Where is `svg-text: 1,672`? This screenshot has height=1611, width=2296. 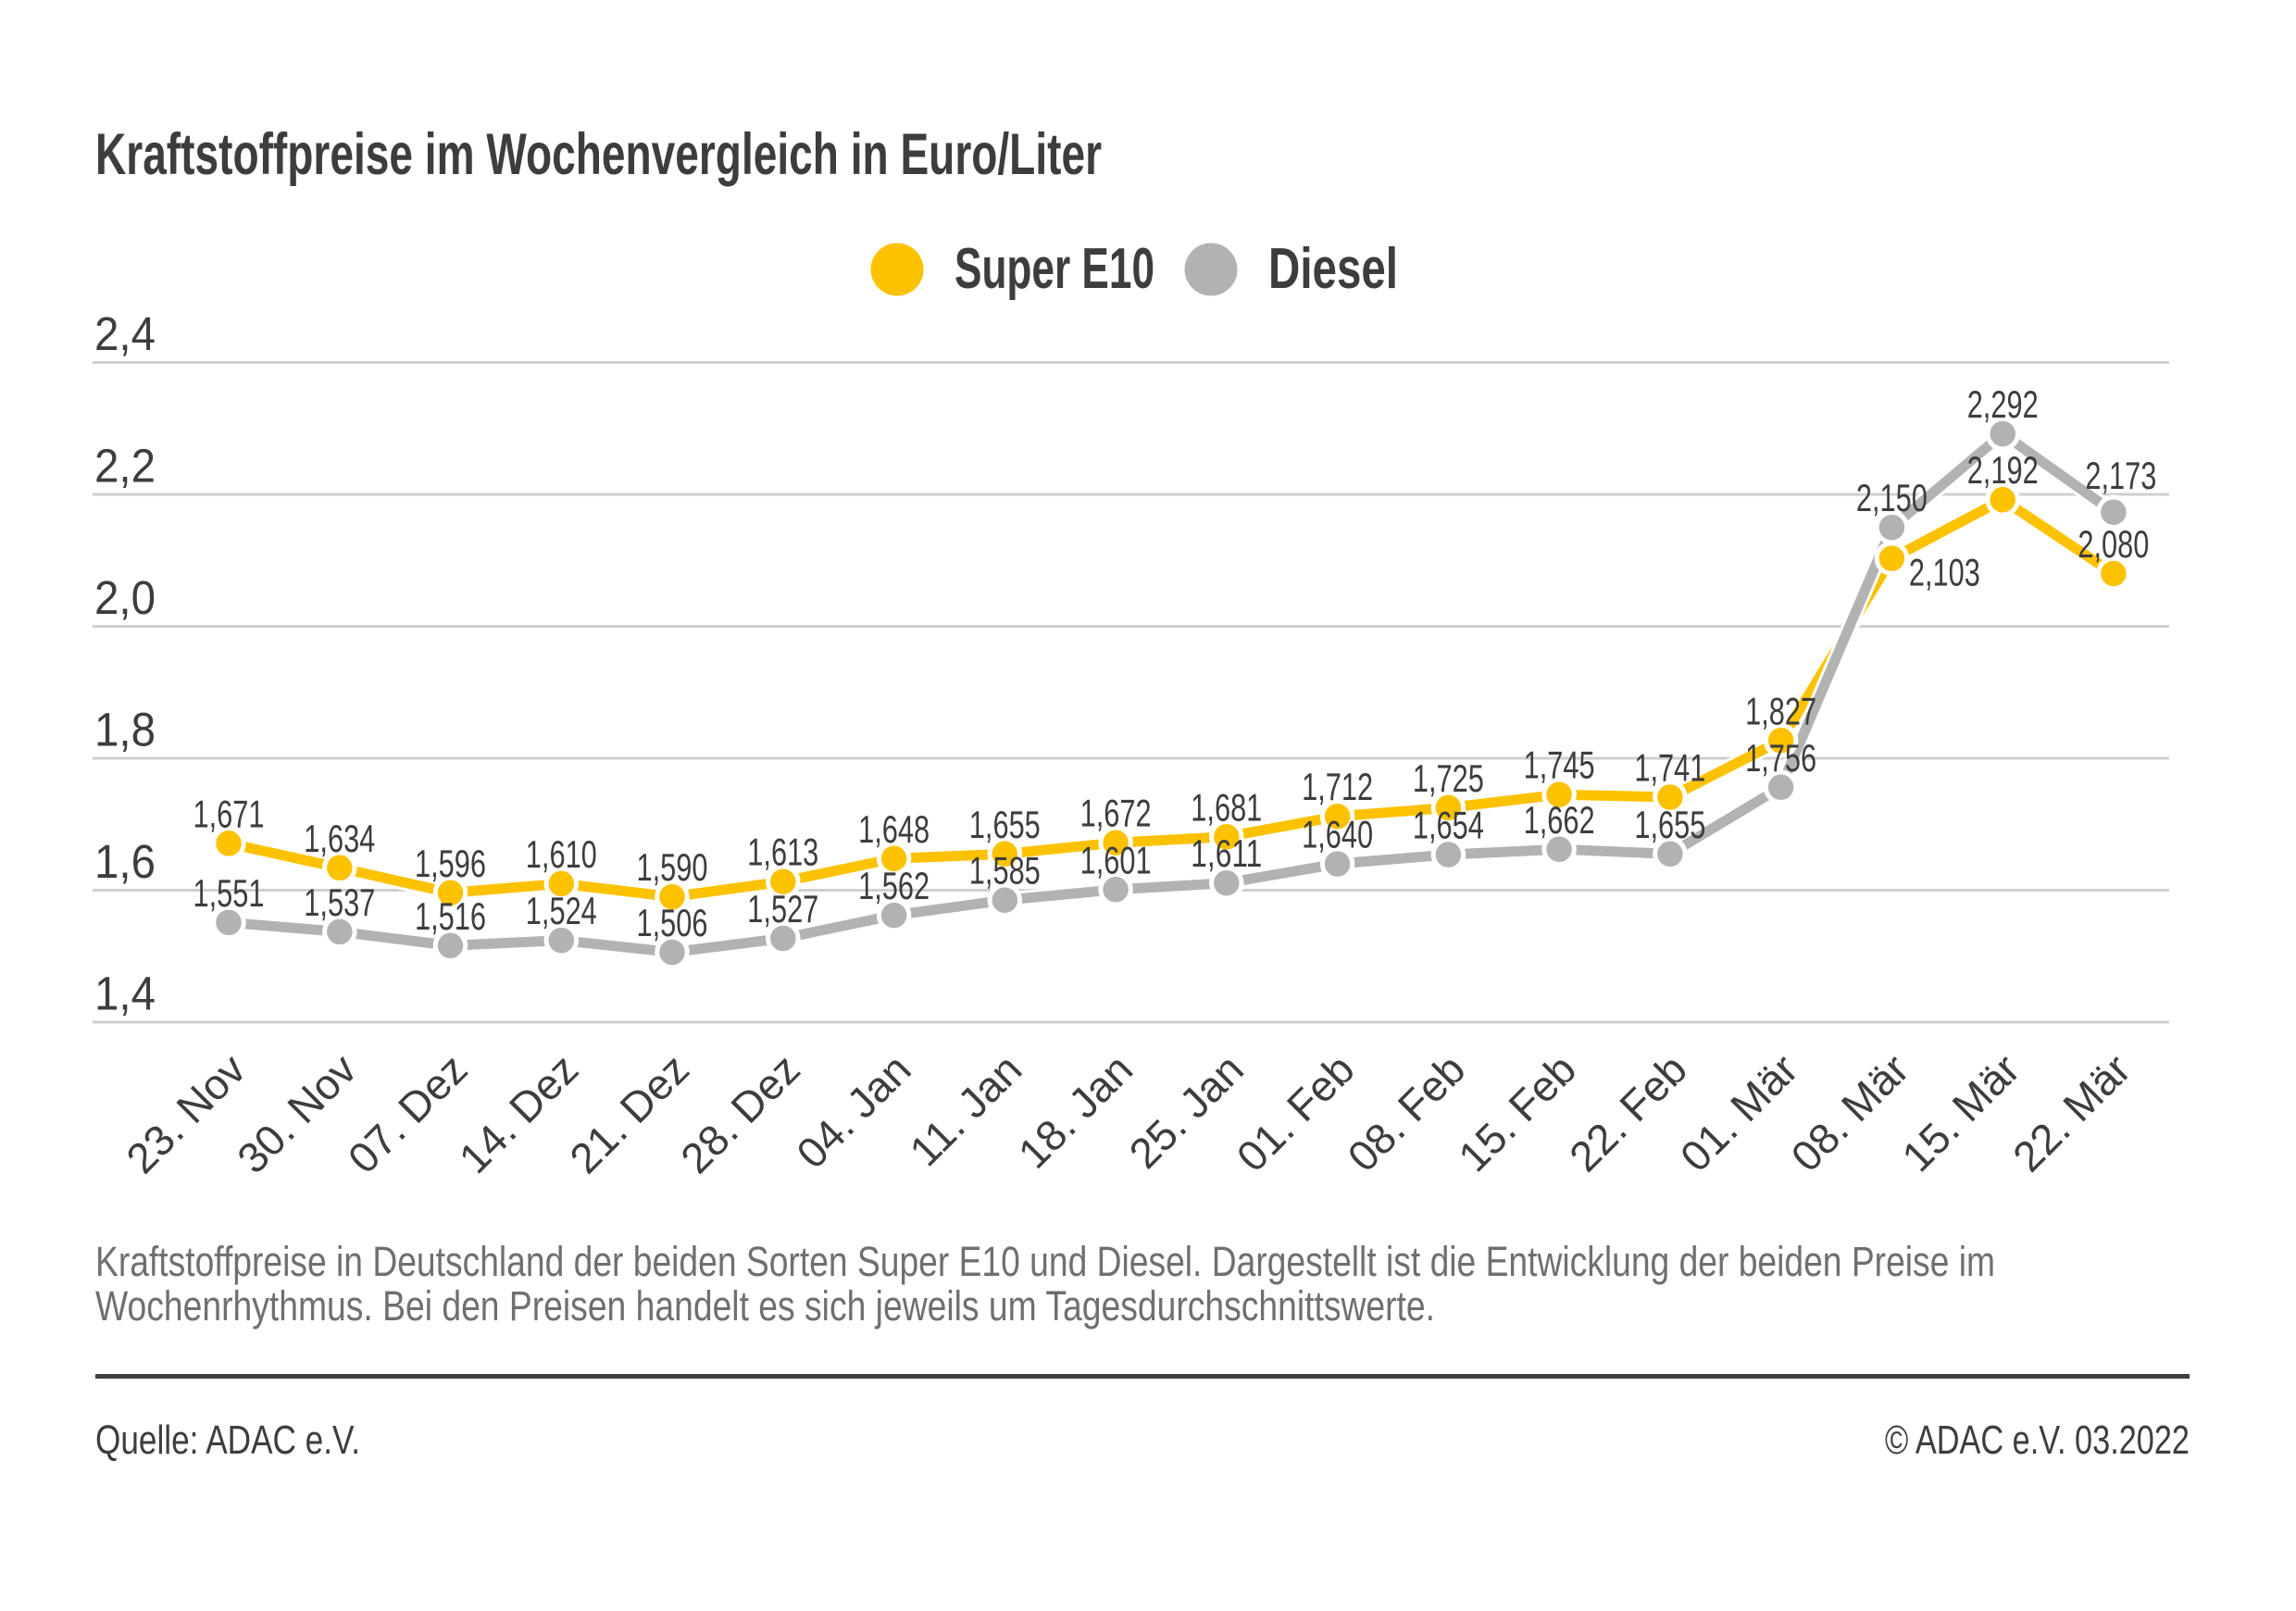
svg-text: 1,672 is located at coordinates (1116, 813).